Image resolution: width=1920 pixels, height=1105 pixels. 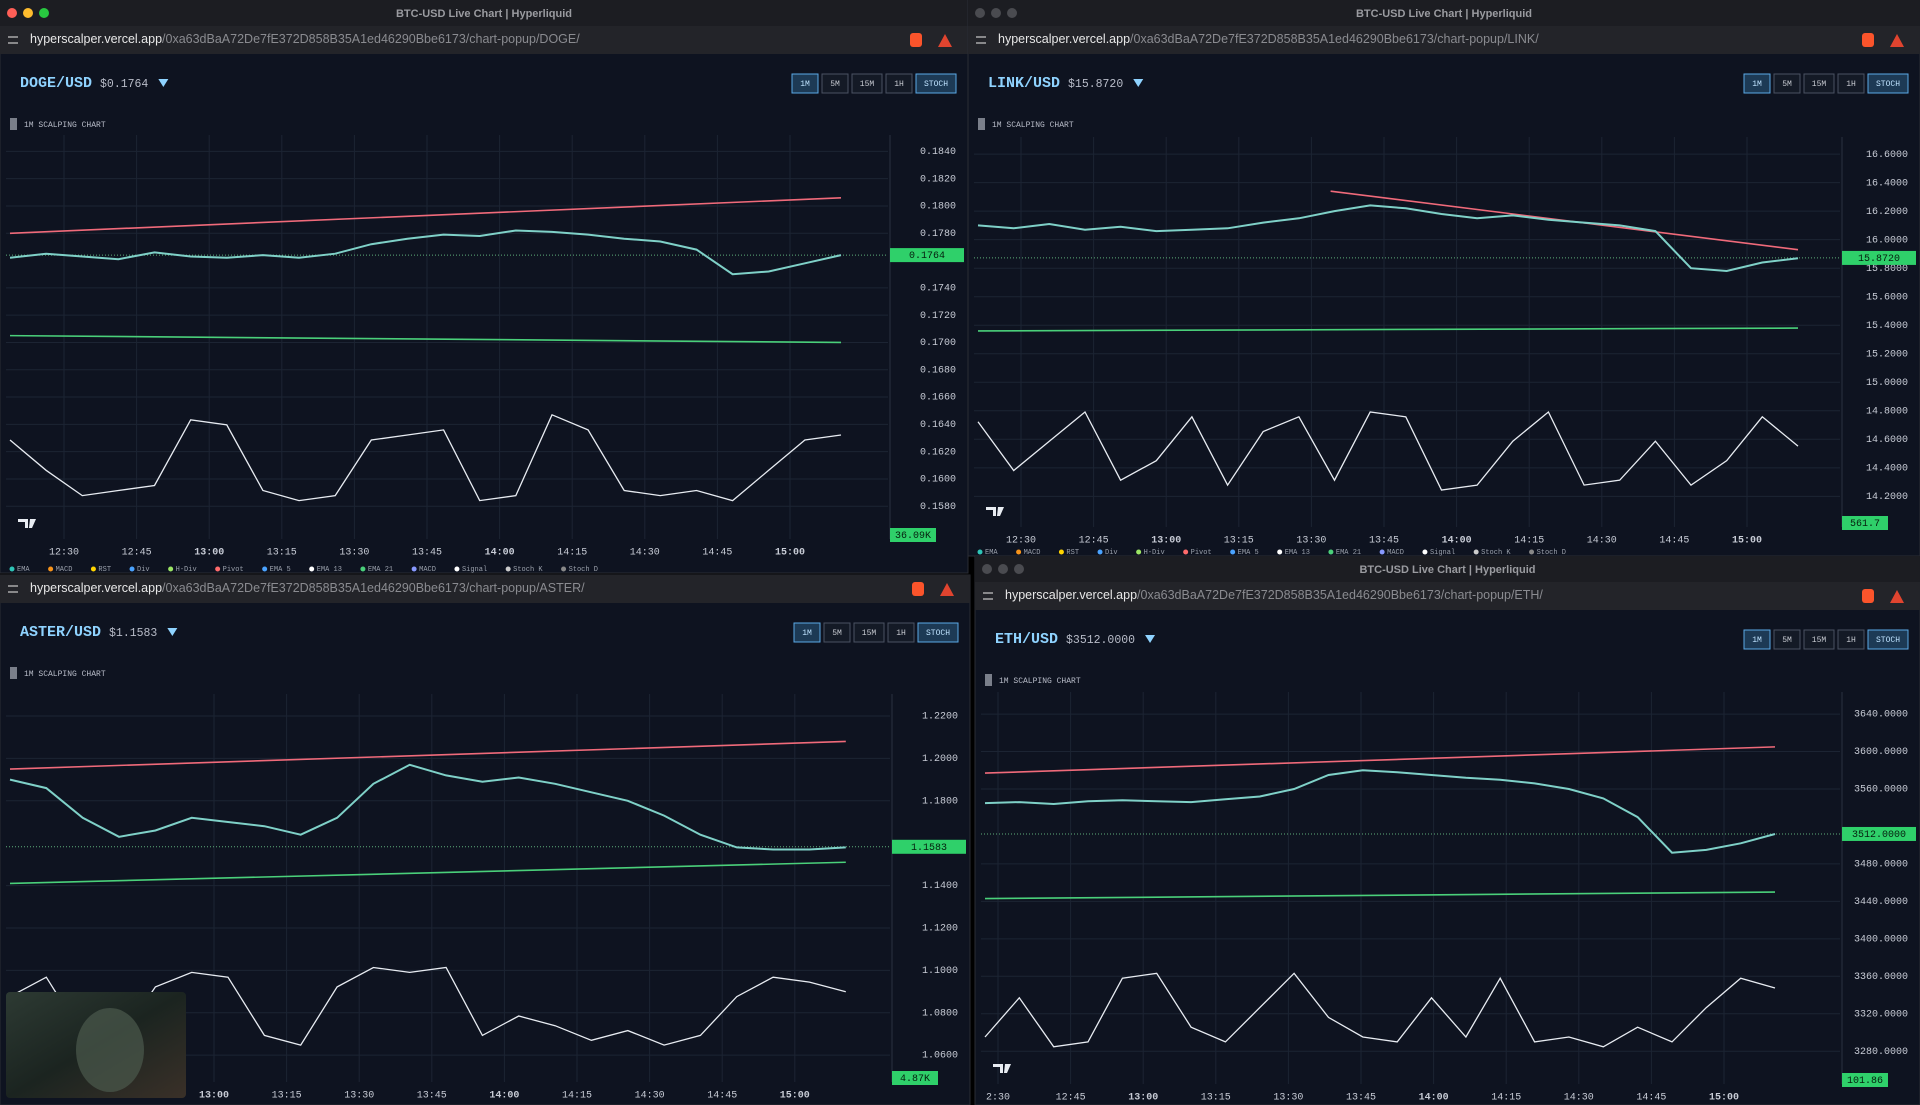 What do you see at coordinates (1201, 553) in the screenshot?
I see `legend-label: Pivot` at bounding box center [1201, 553].